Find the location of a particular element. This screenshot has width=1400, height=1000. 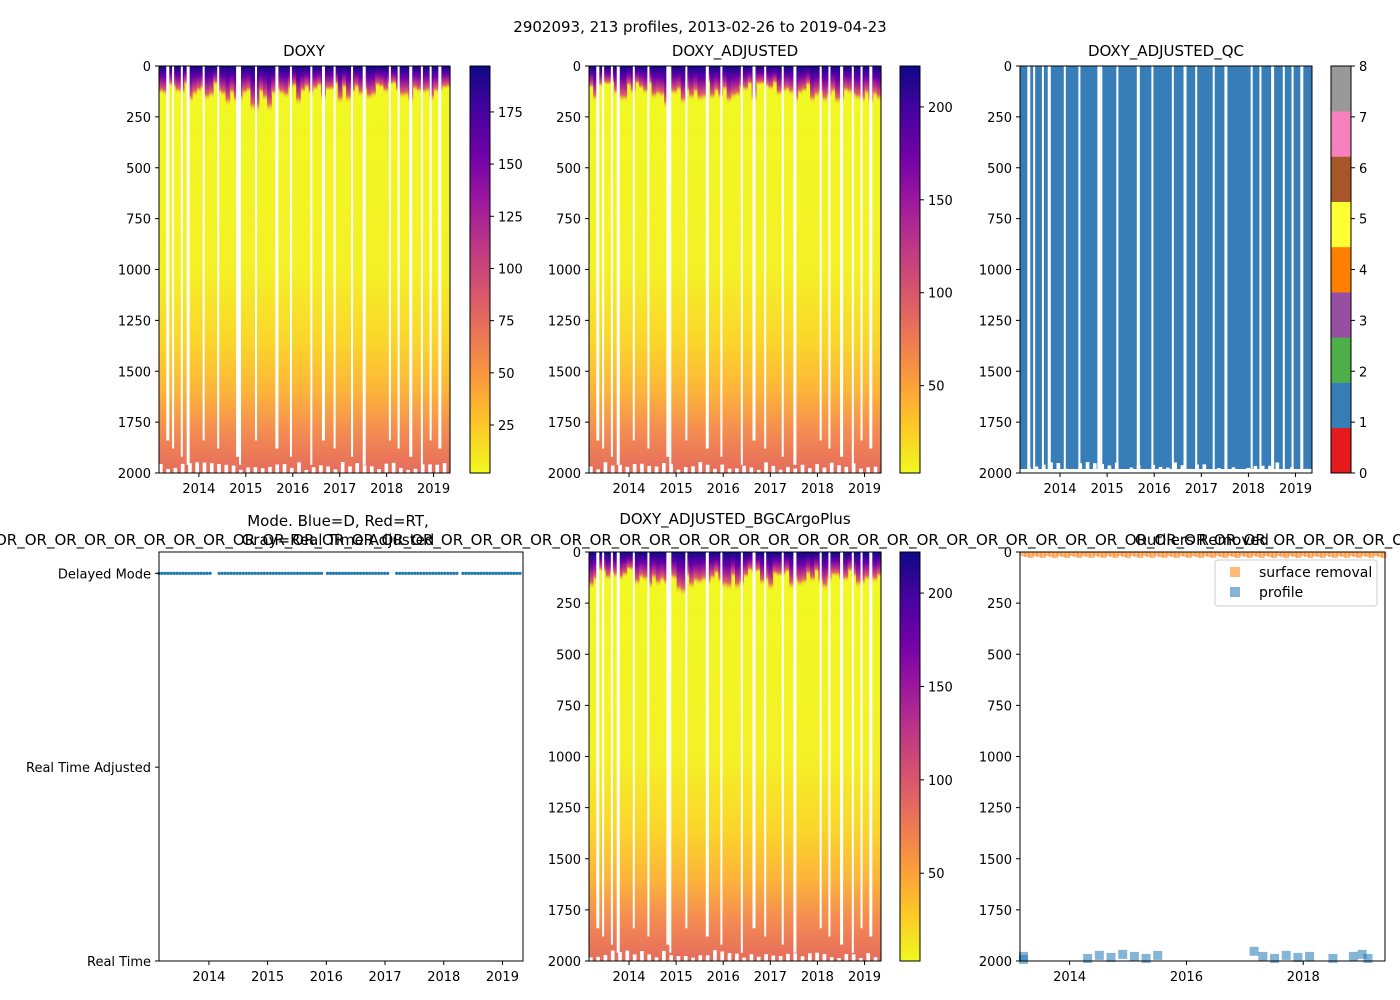

plot-background is located at coordinates (341, 756).